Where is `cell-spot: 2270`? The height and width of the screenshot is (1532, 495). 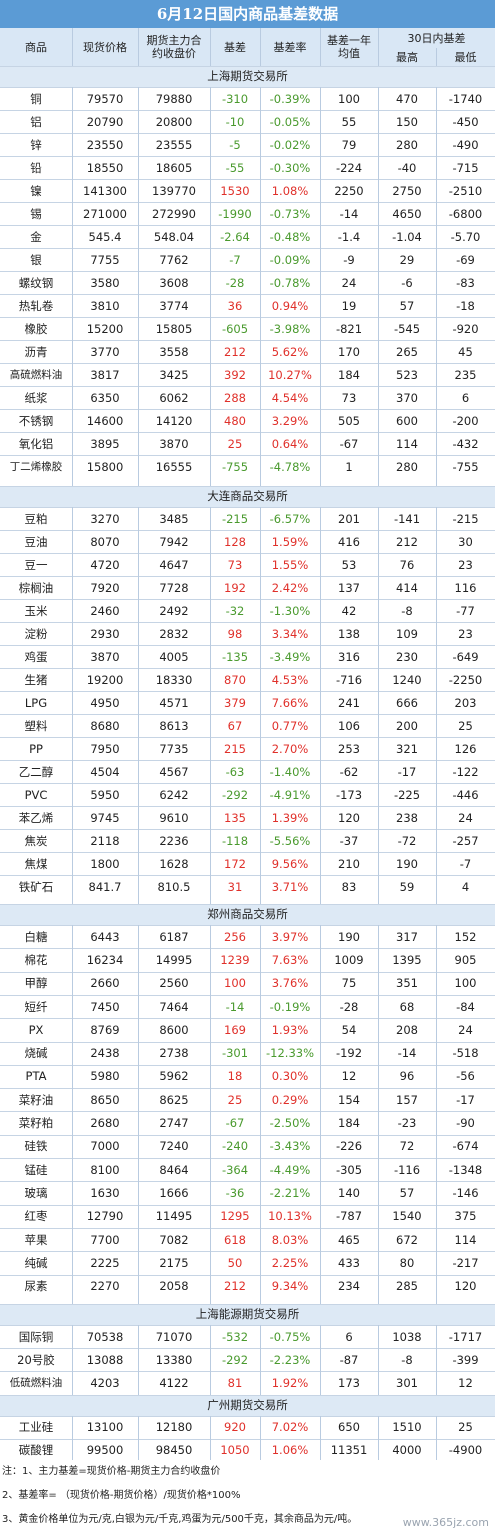
cell-spot: 2270 is located at coordinates (105, 1286).